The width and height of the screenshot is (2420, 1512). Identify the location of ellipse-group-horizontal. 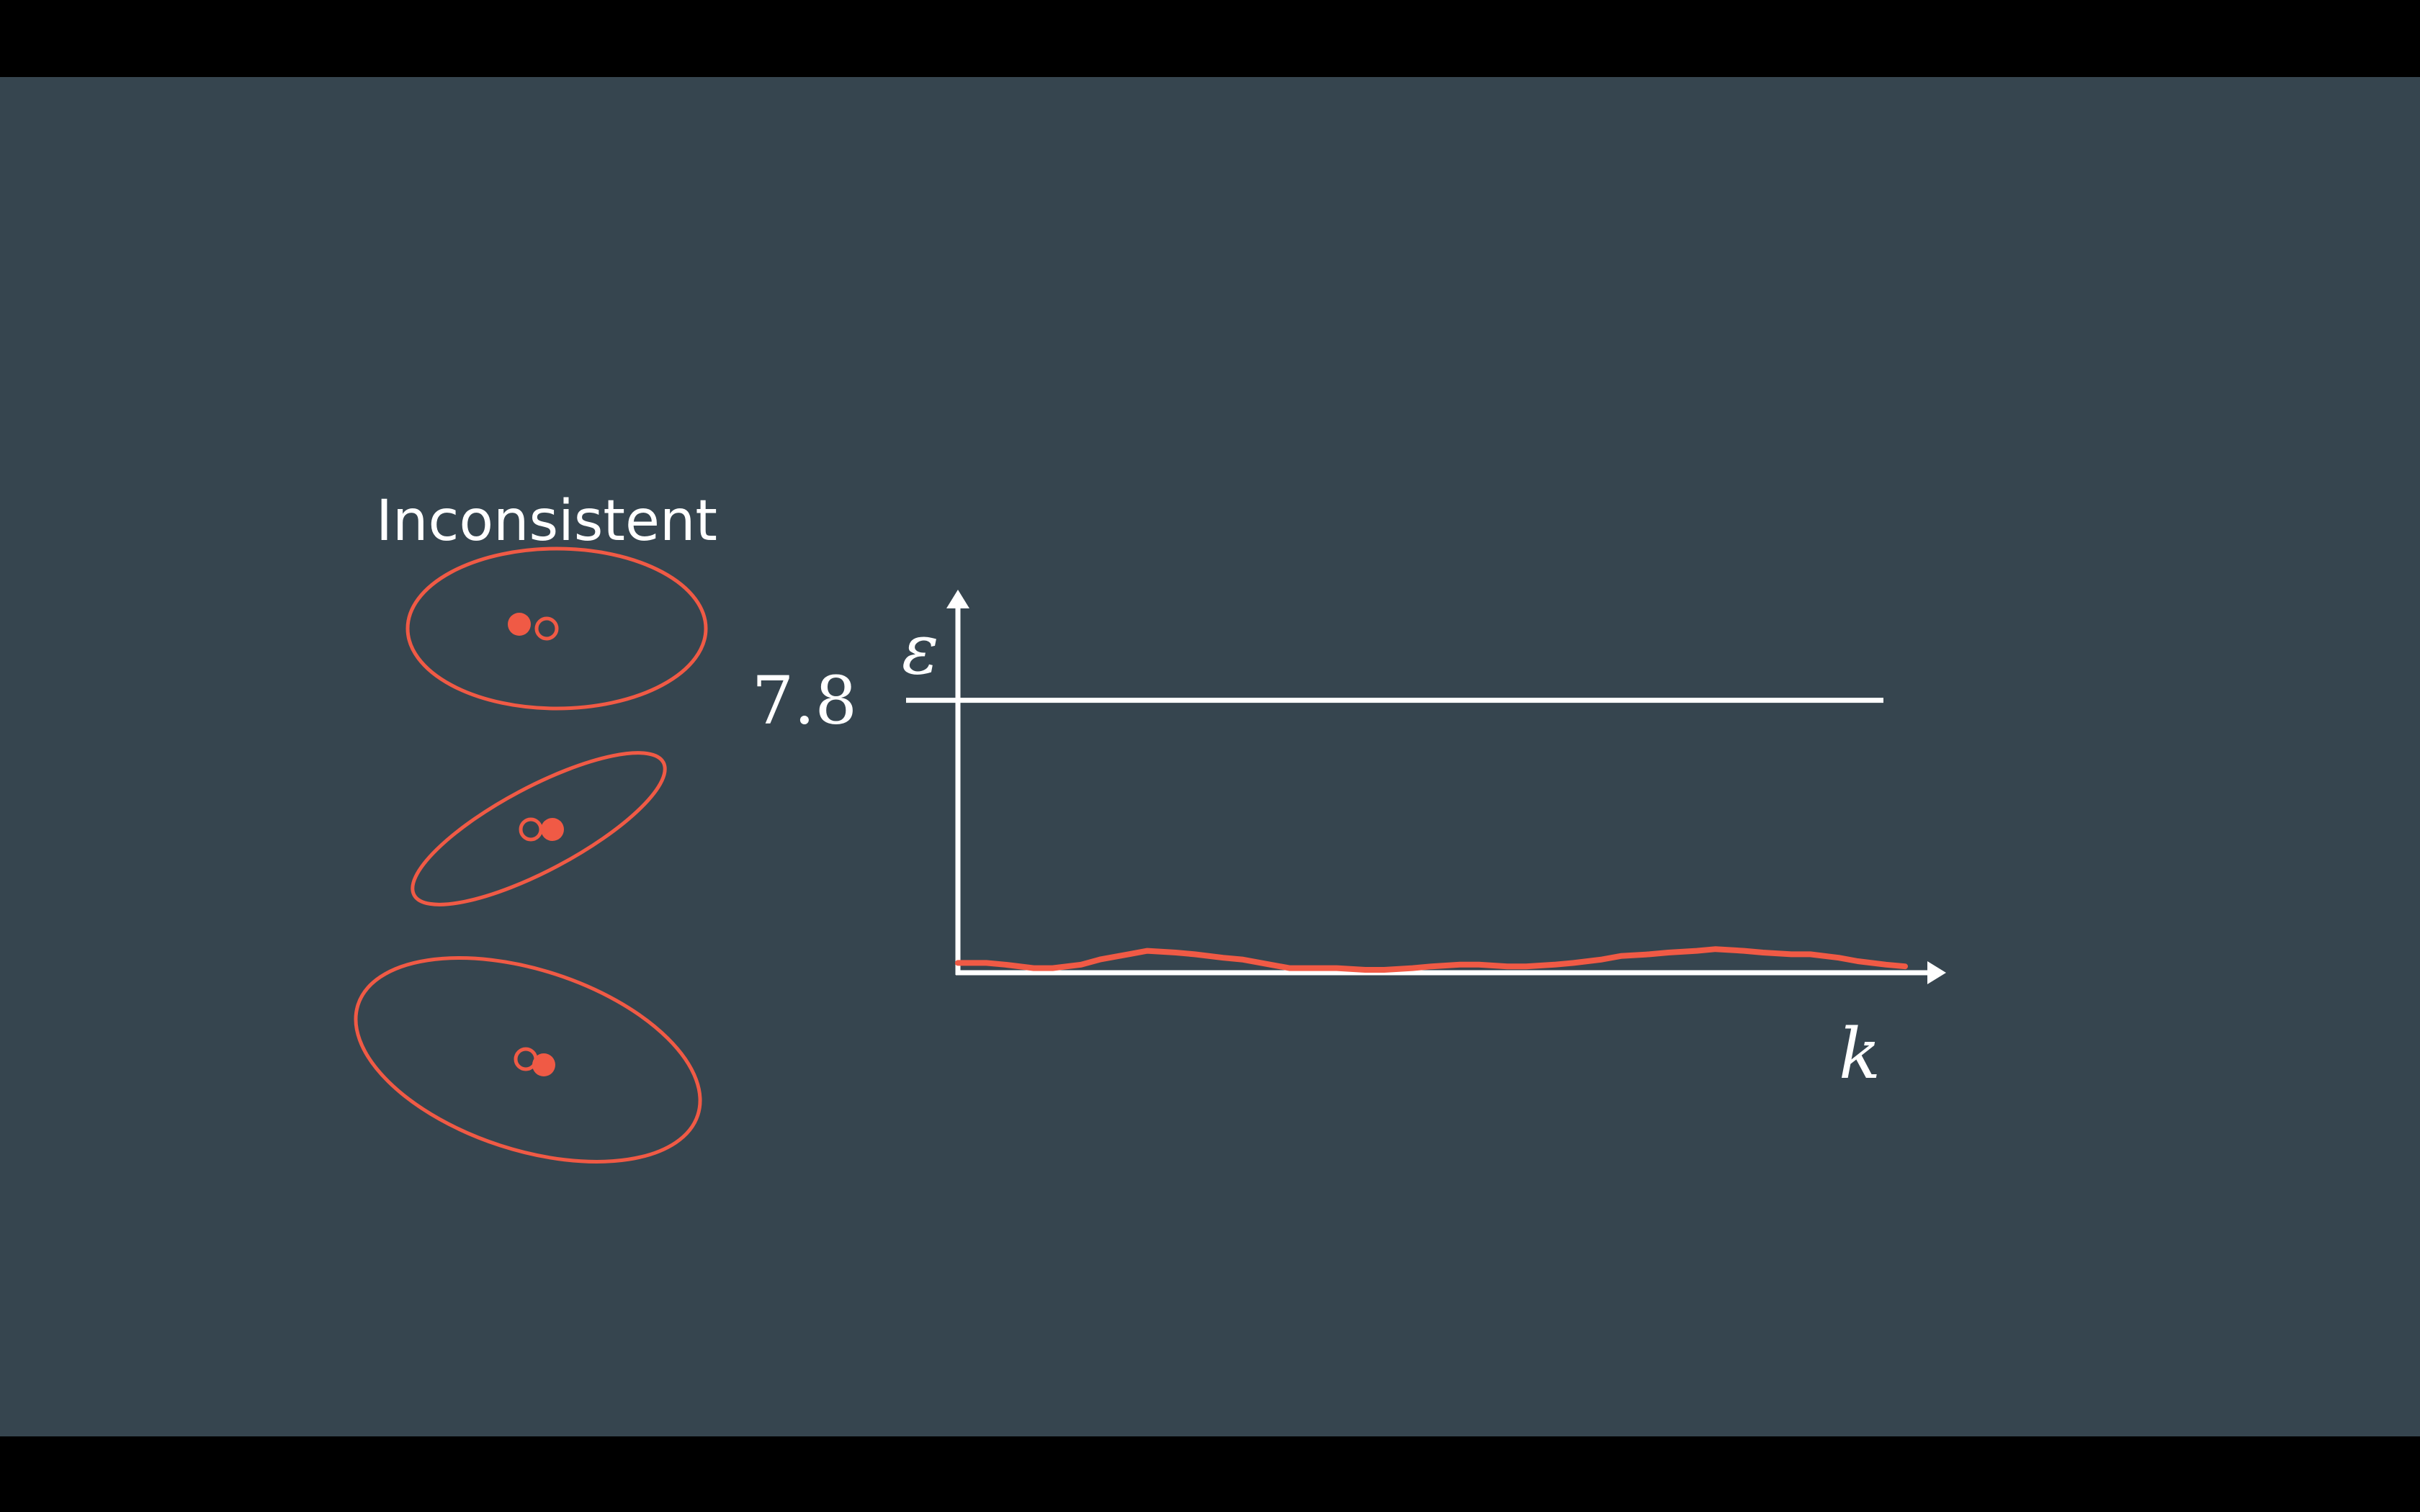
(556, 628).